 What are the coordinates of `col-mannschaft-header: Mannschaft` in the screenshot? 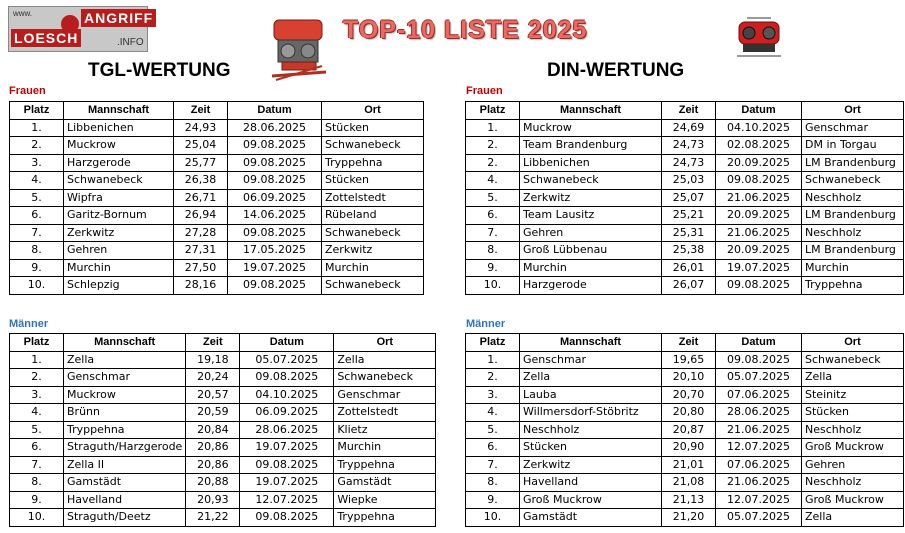 It's located at (124, 342).